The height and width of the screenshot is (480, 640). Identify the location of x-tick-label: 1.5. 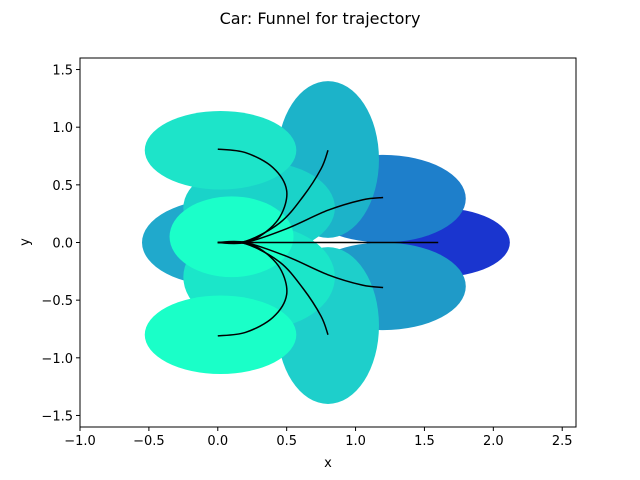
(424, 441).